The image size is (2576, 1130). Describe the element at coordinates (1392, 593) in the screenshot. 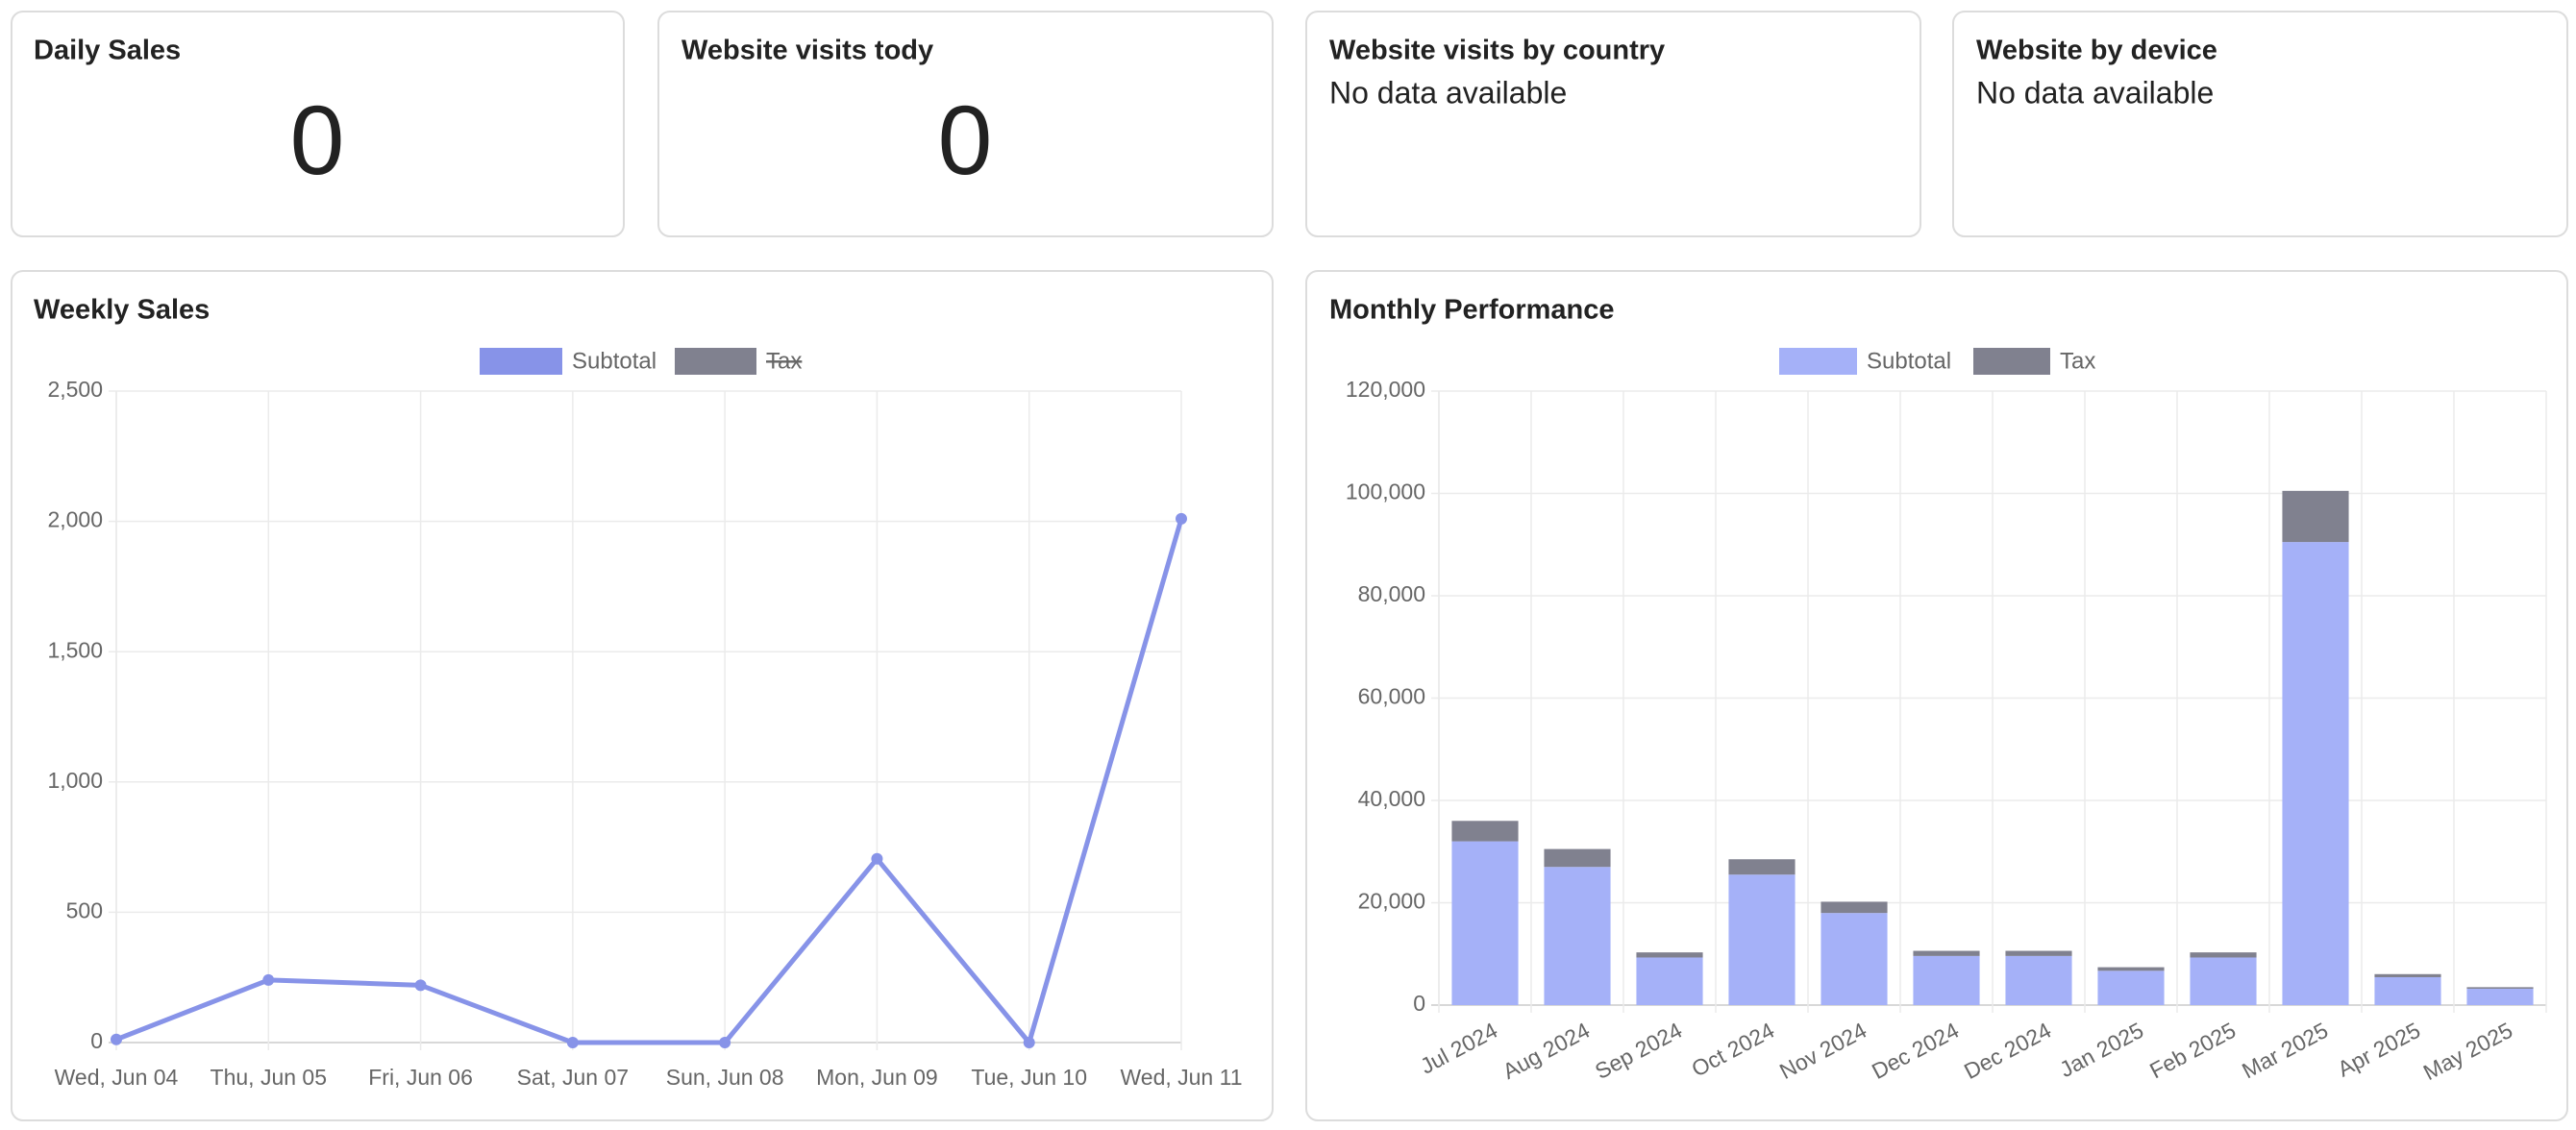

I see `y-tick-label: 80,000` at that location.